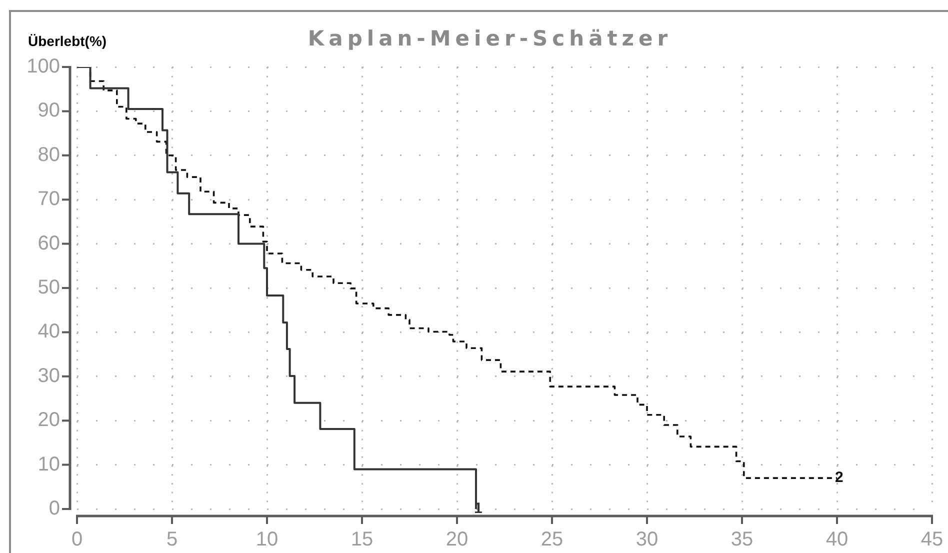 Image resolution: width=948 pixels, height=553 pixels. What do you see at coordinates (837, 539) in the screenshot?
I see `x-tick-label: 40` at bounding box center [837, 539].